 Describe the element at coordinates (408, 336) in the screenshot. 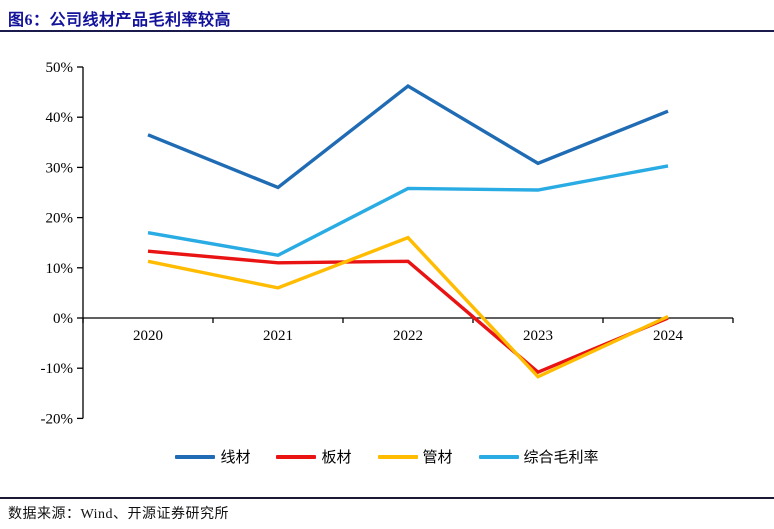

I see `x-category-label: 2022` at that location.